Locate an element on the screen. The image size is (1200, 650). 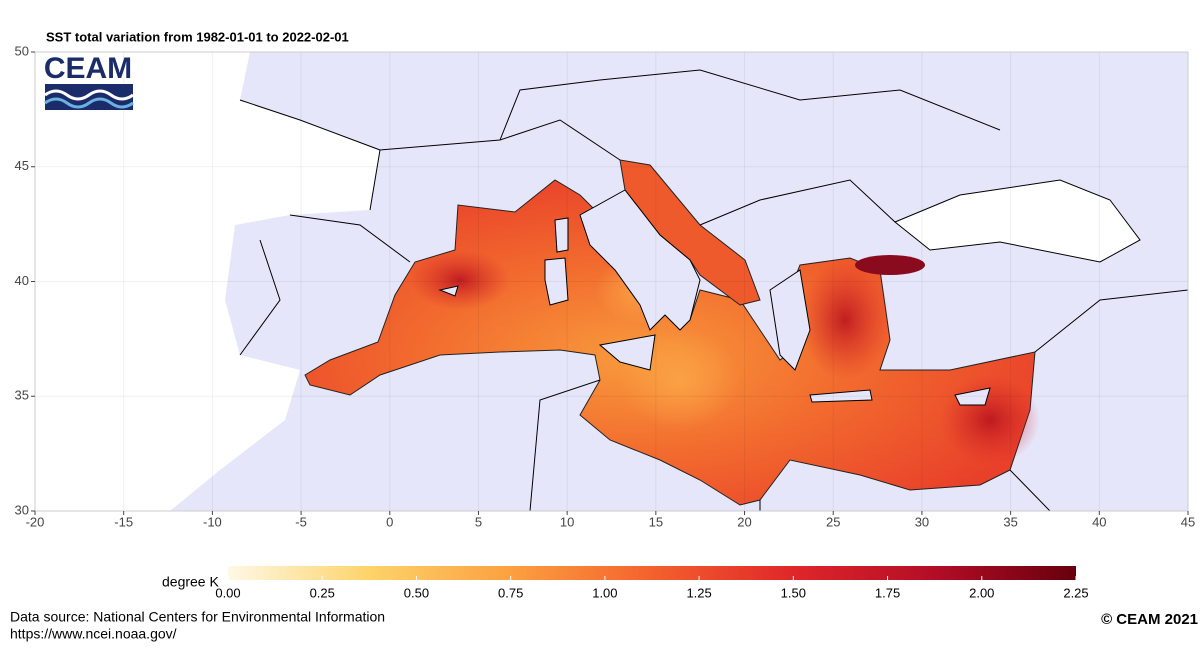
aegean-spot is located at coordinates (845, 320).